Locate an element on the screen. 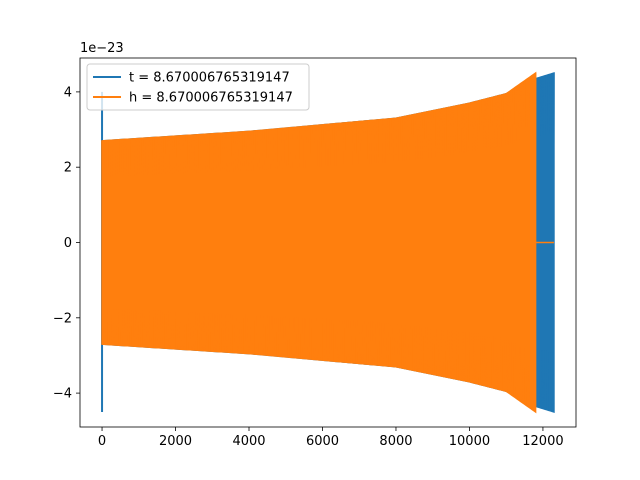  y-tick-label: 4 is located at coordinates (68, 92).